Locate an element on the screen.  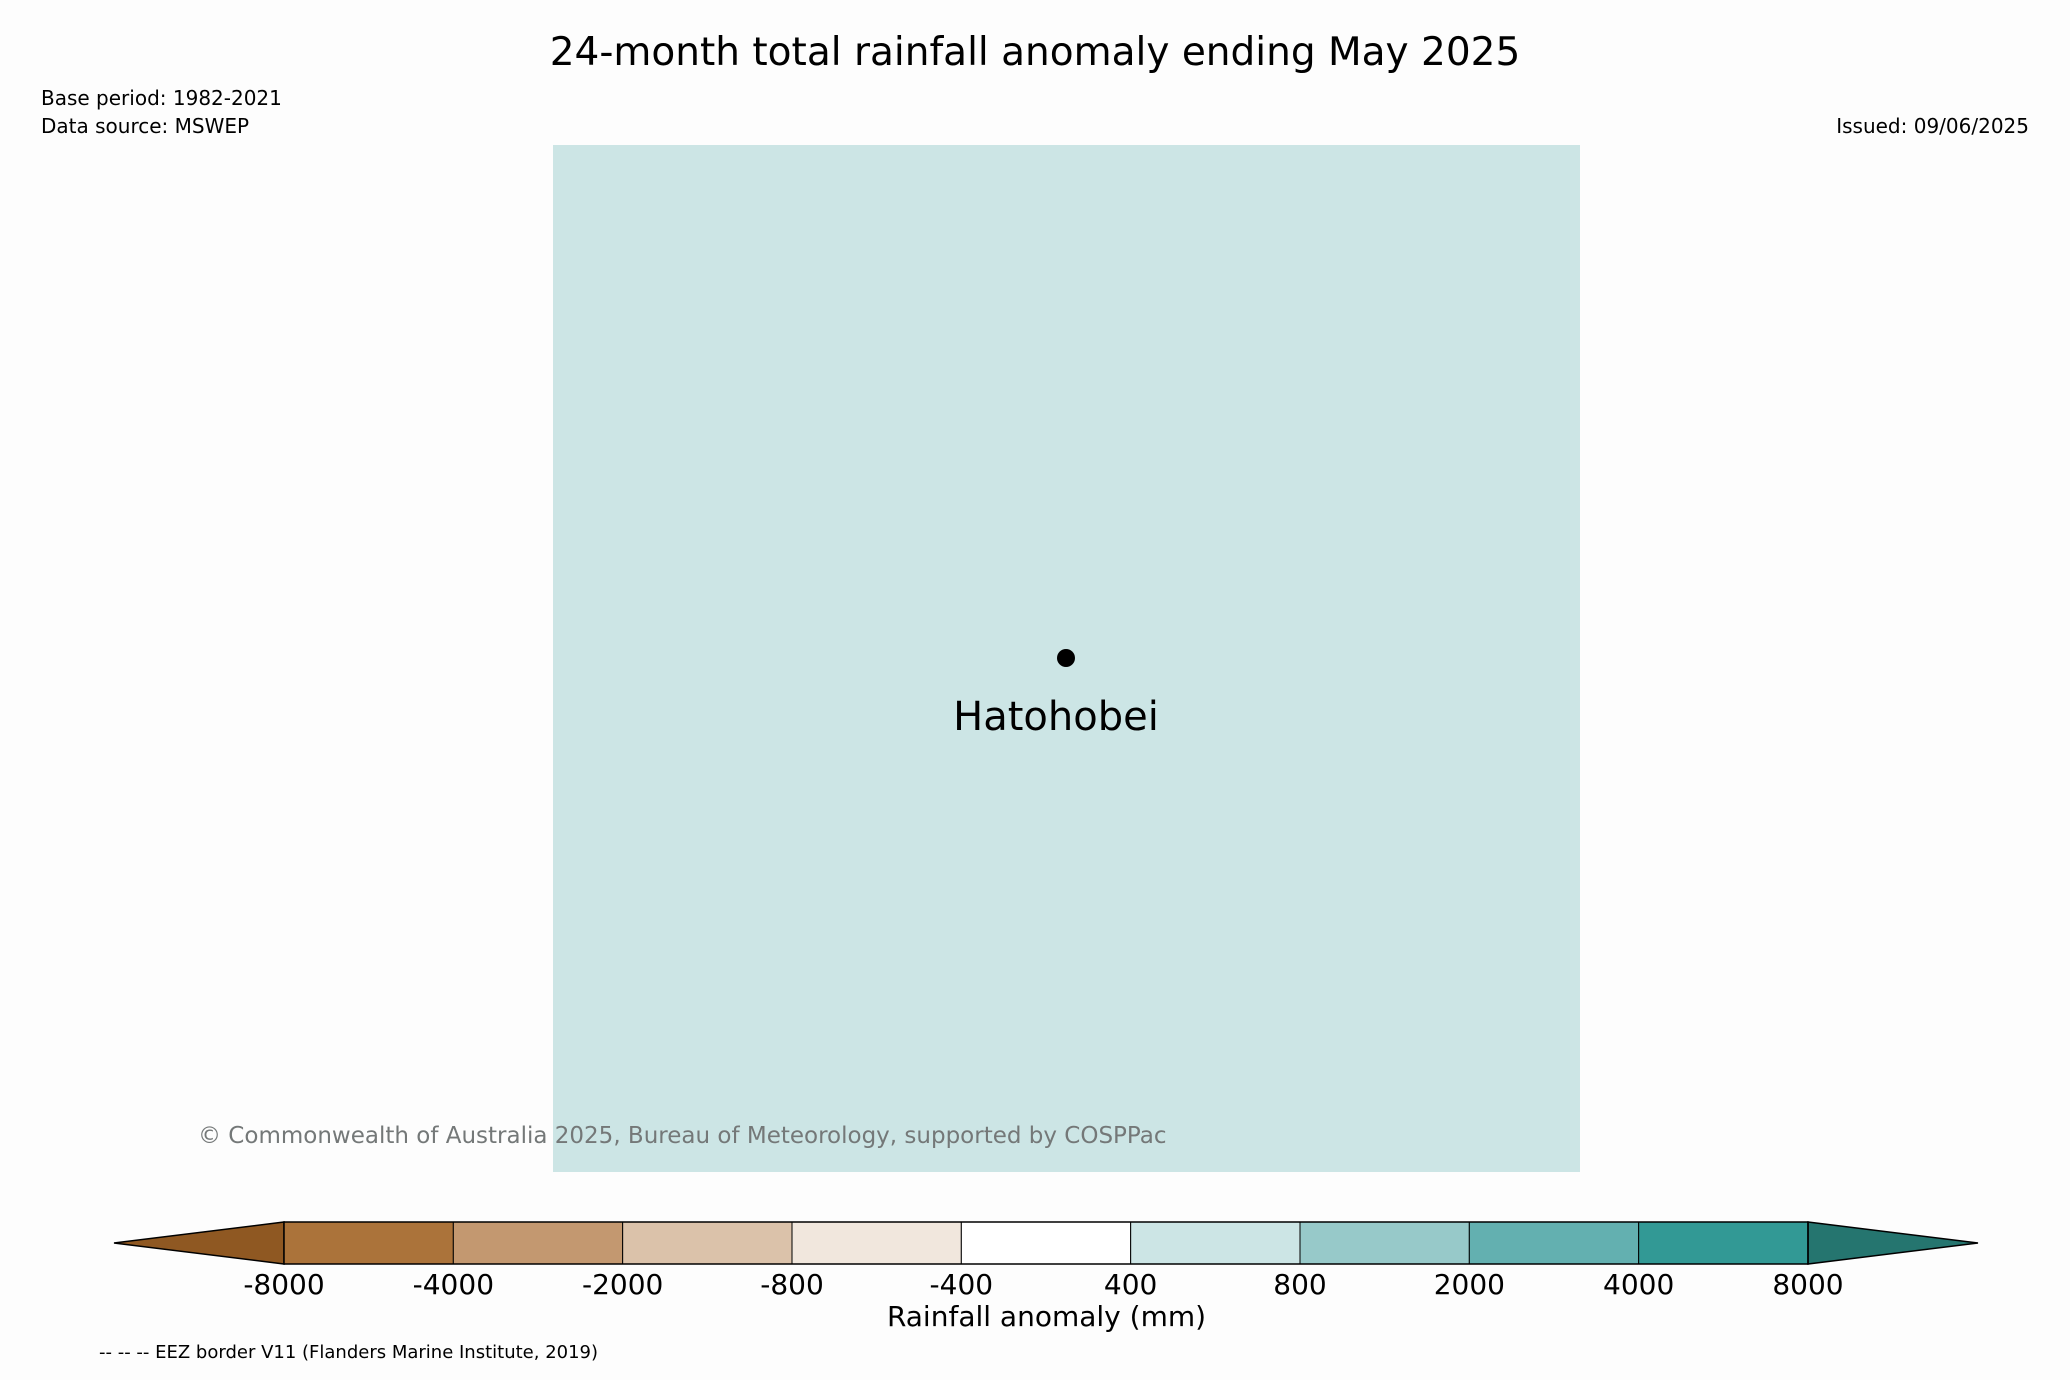
colorbar-tick-label: 4000 is located at coordinates (1639, 1284).